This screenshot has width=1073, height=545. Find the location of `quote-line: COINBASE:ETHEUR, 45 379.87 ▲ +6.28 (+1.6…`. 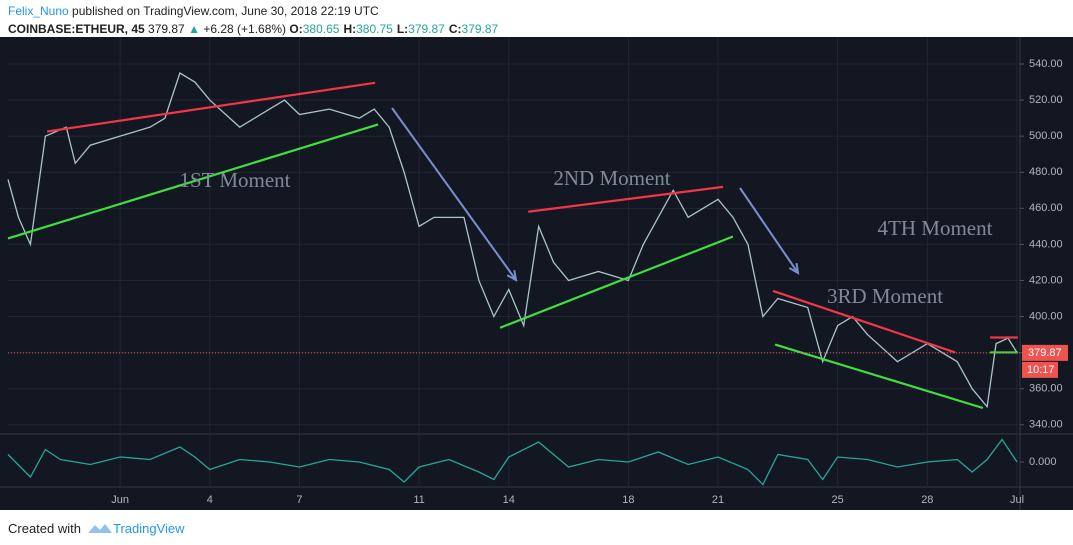

quote-line: COINBASE:ETHEUR, 45 379.87 ▲ +6.28 (+1.6… is located at coordinates (255, 29).